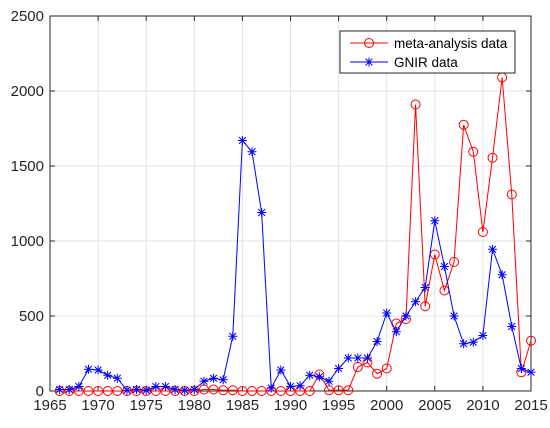 This screenshot has height=428, width=550. Describe the element at coordinates (434, 405) in the screenshot. I see `x-tick-label: 2005` at that location.